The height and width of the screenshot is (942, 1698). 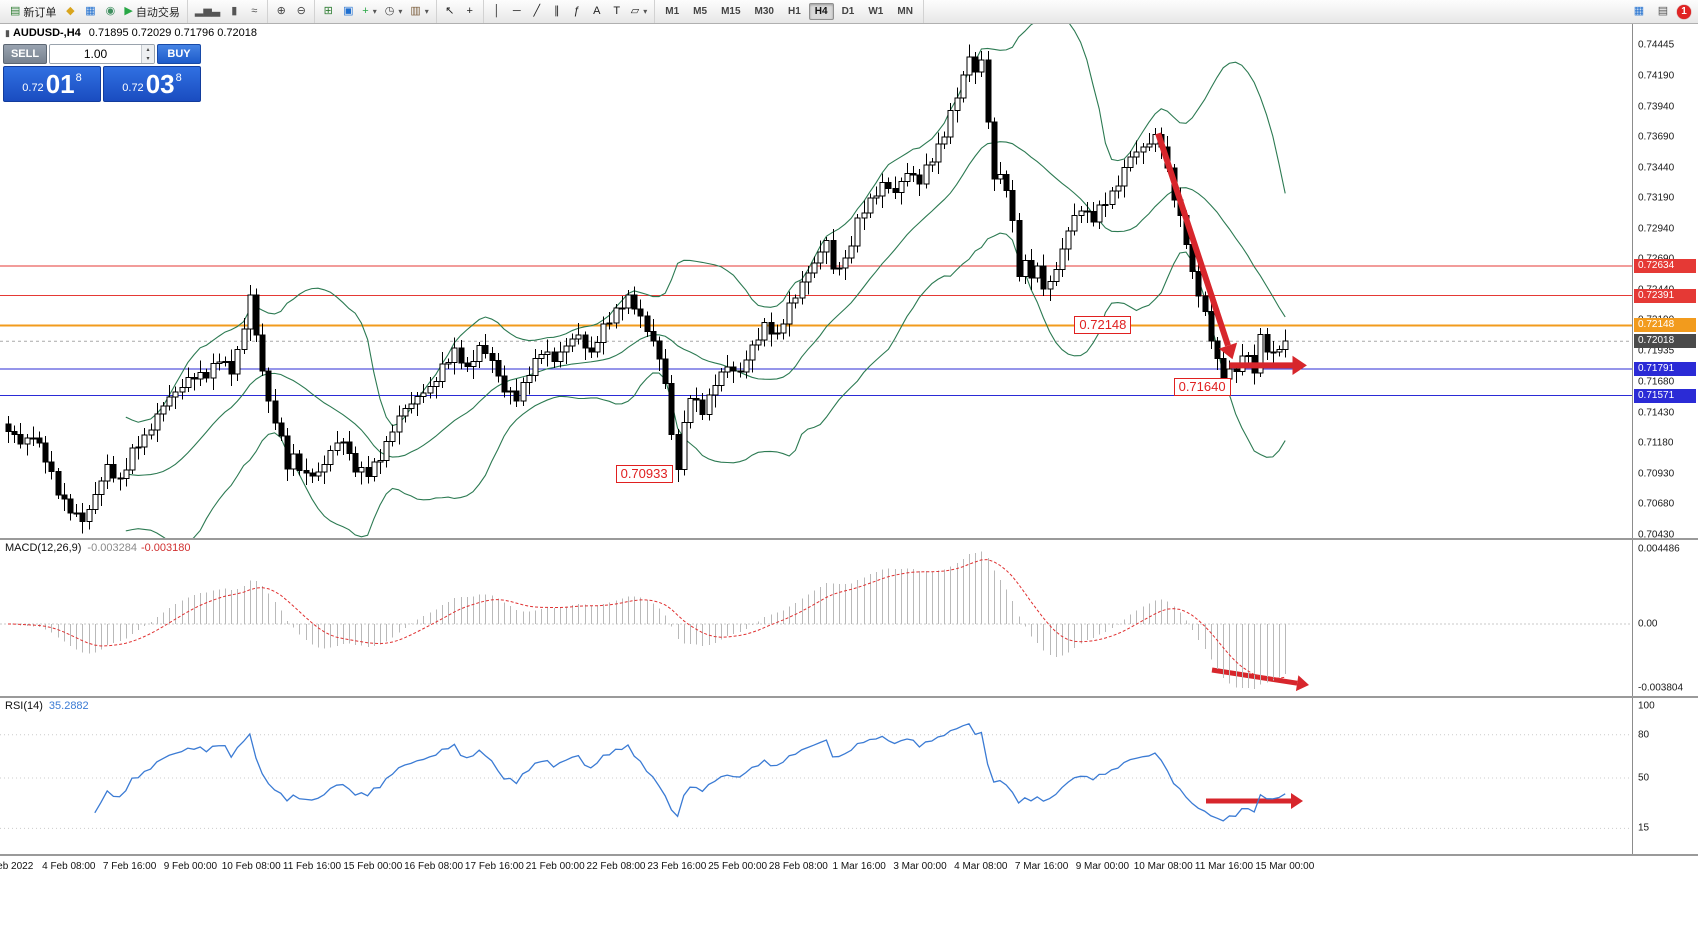 I want to click on sell-price-small: 0.72, so click(x=33, y=88).